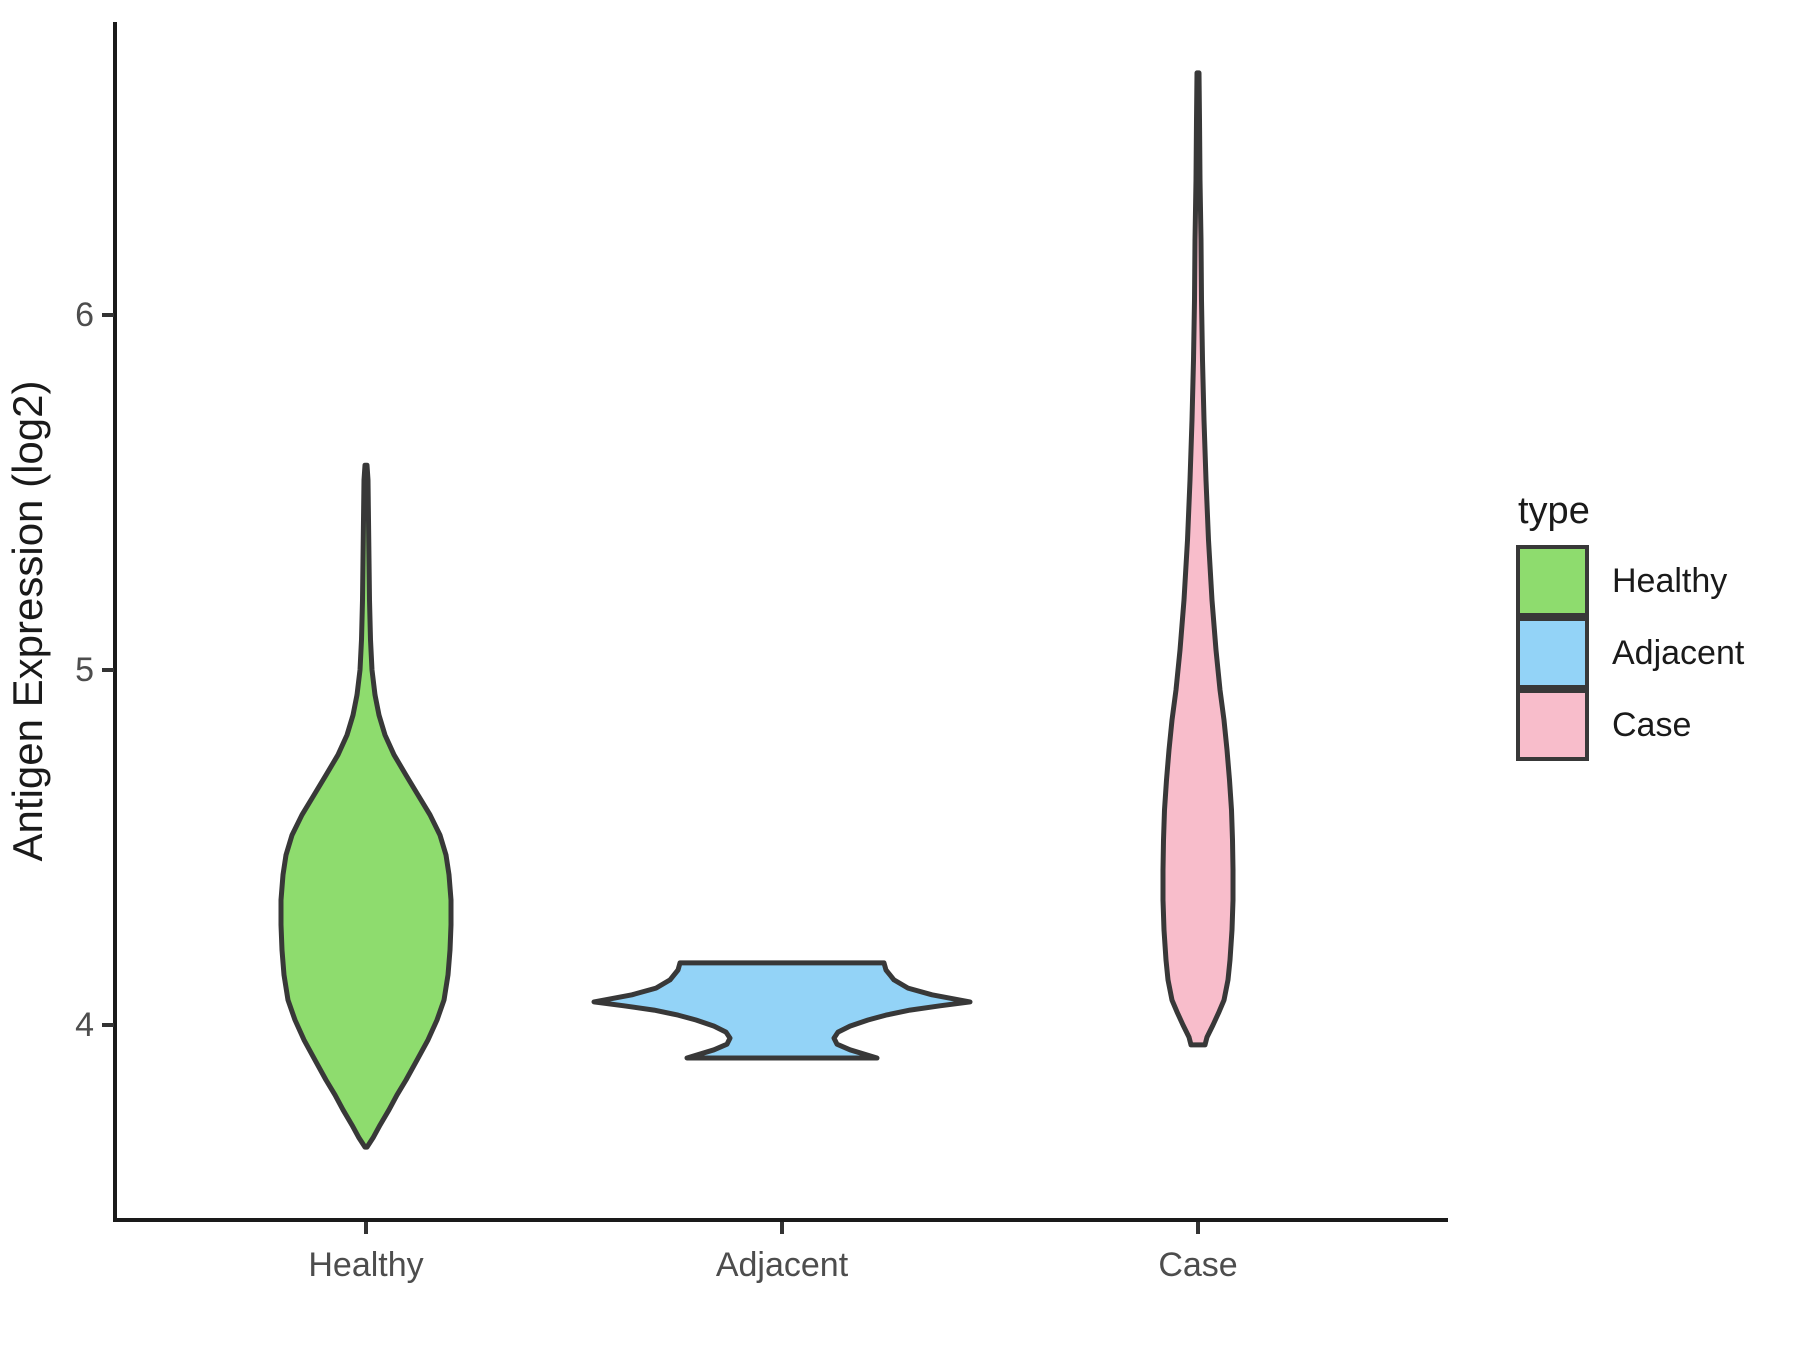 Image resolution: width=1800 pixels, height=1350 pixels. I want to click on legend-label-adjacent: Adjacent, so click(1678, 653).